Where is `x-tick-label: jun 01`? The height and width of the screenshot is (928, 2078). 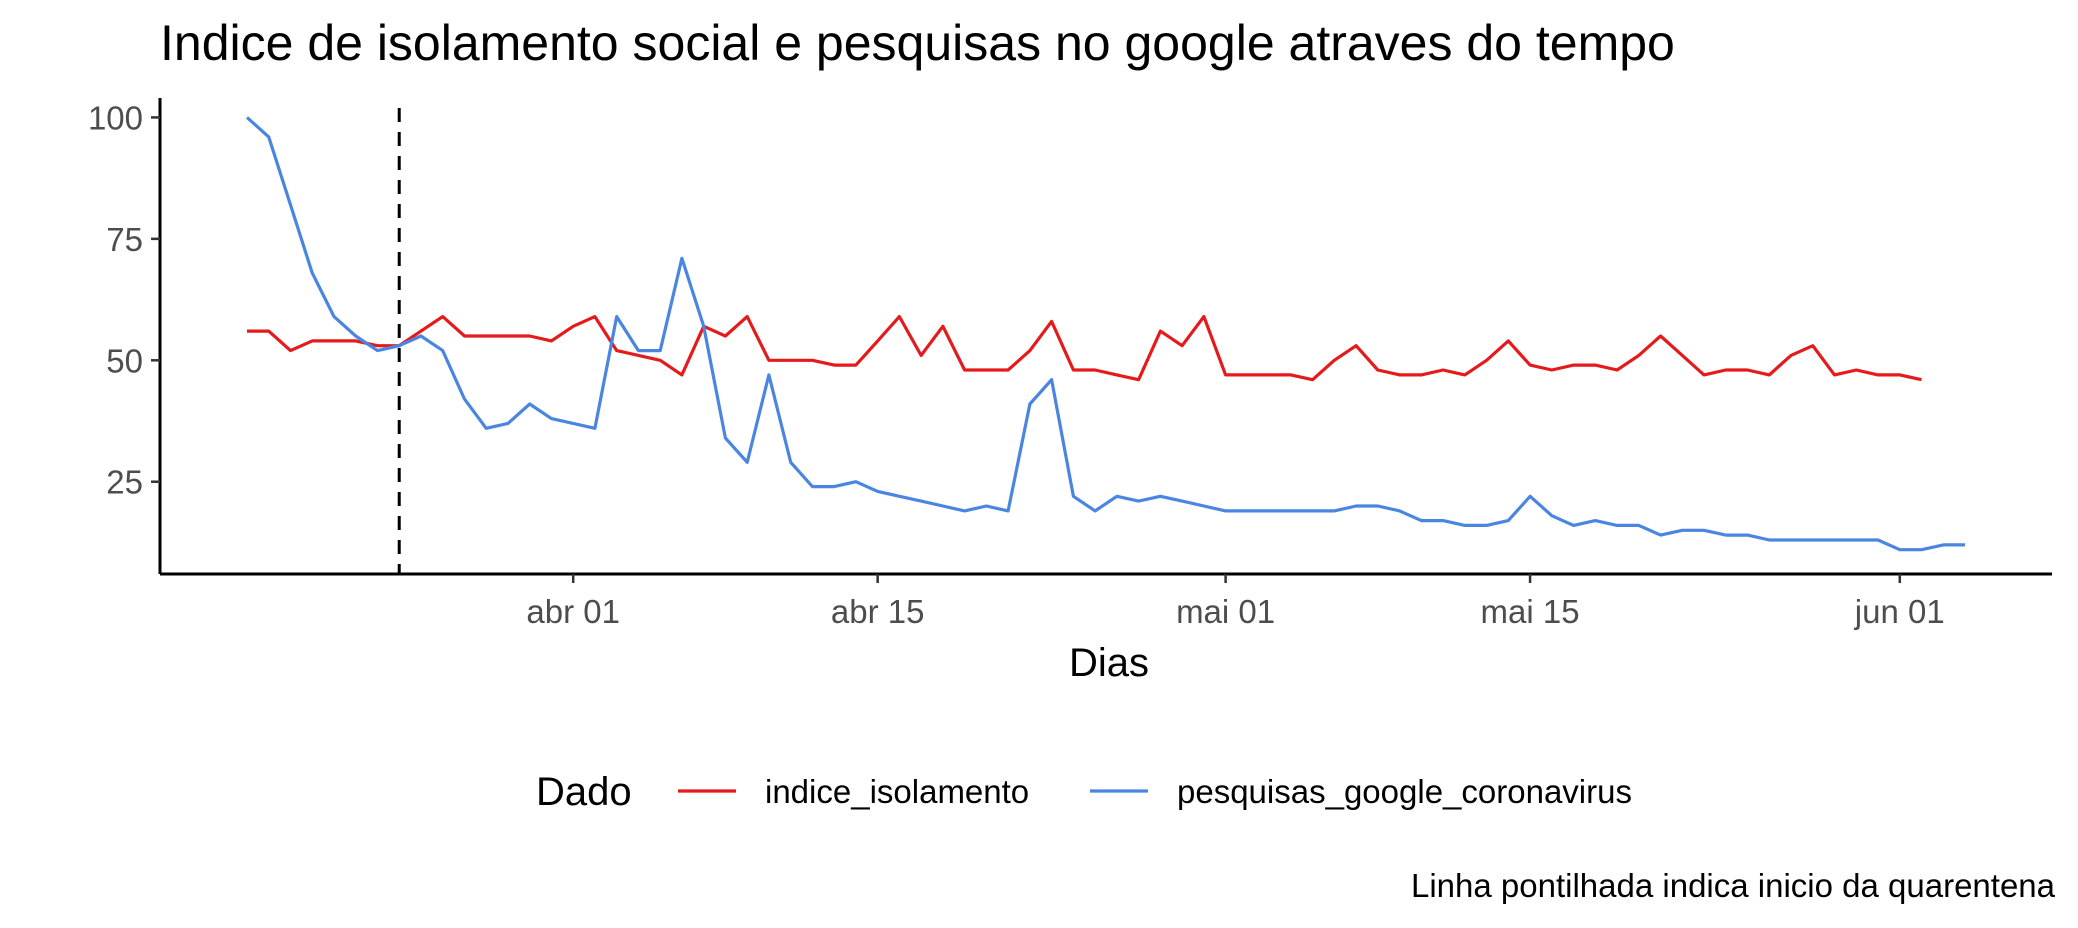
x-tick-label: jun 01 is located at coordinates (1899, 611).